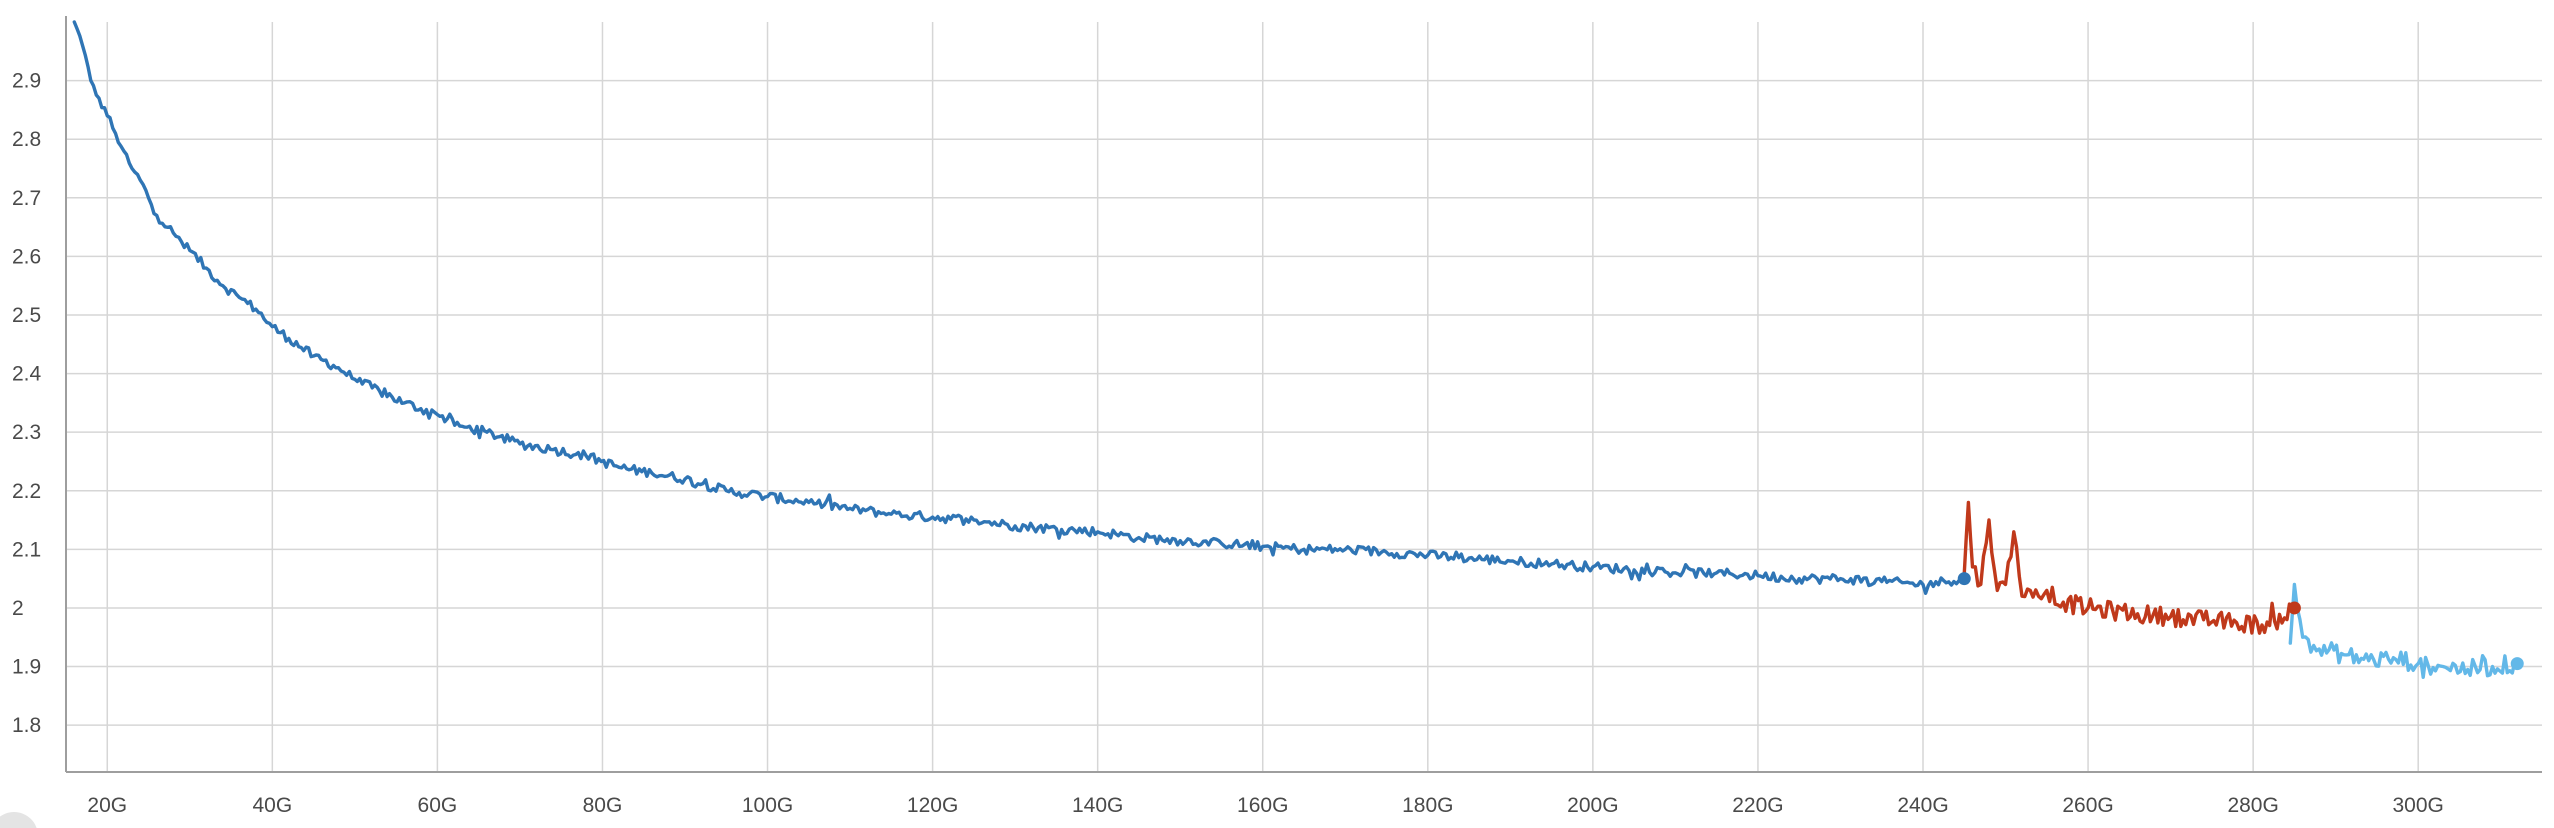 This screenshot has height=828, width=2554. Describe the element at coordinates (1757, 805) in the screenshot. I see `x-tick-label: 220G` at that location.